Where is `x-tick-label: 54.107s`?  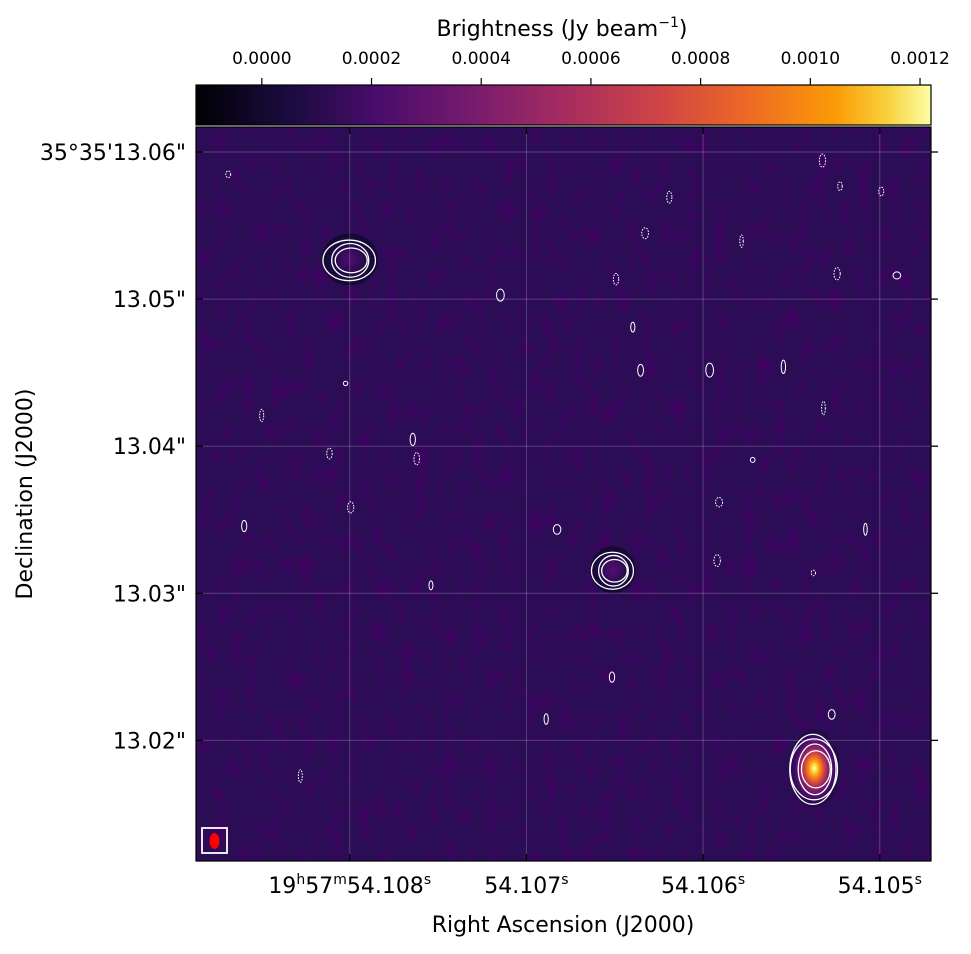 x-tick-label: 54.107s is located at coordinates (526, 885).